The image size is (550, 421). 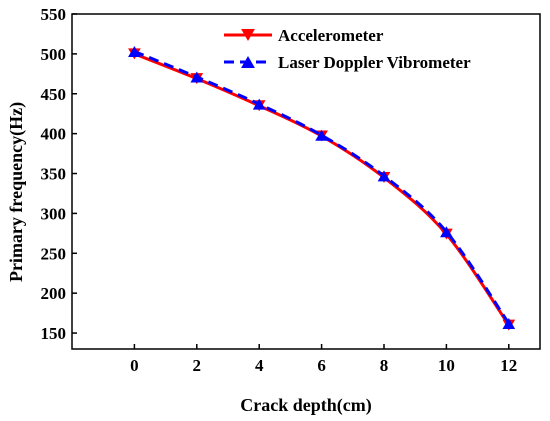 What do you see at coordinates (54, 134) in the screenshot?
I see `y-tick-label: 400` at bounding box center [54, 134].